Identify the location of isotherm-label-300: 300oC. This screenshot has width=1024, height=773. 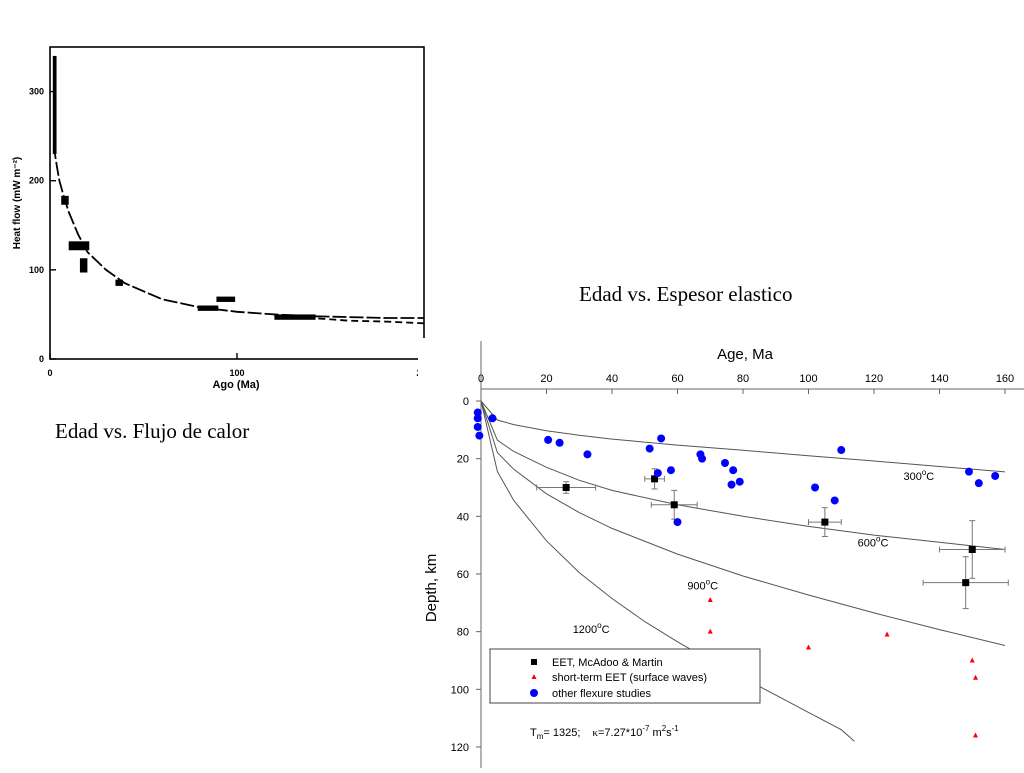
(918, 475).